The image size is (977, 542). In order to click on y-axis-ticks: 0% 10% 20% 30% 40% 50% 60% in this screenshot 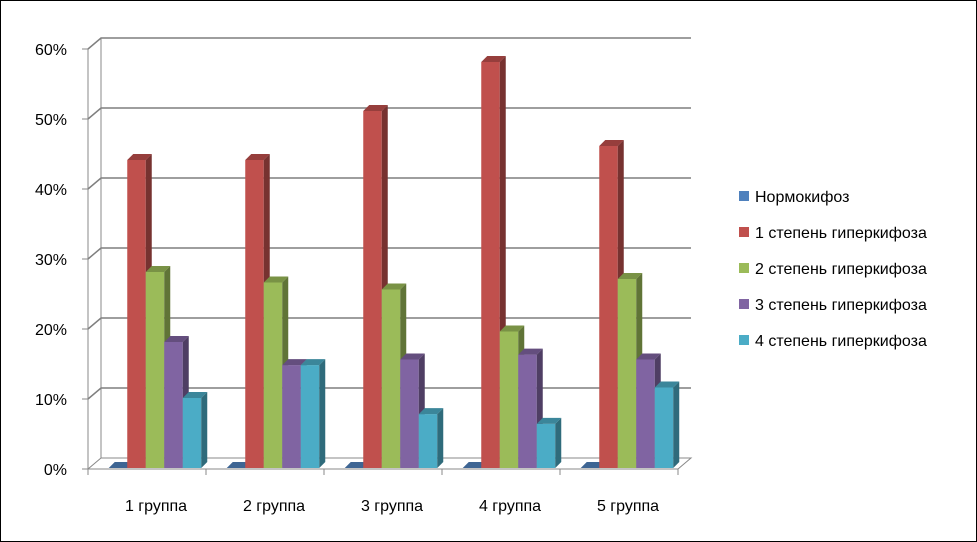, I will do `click(61, 260)`.